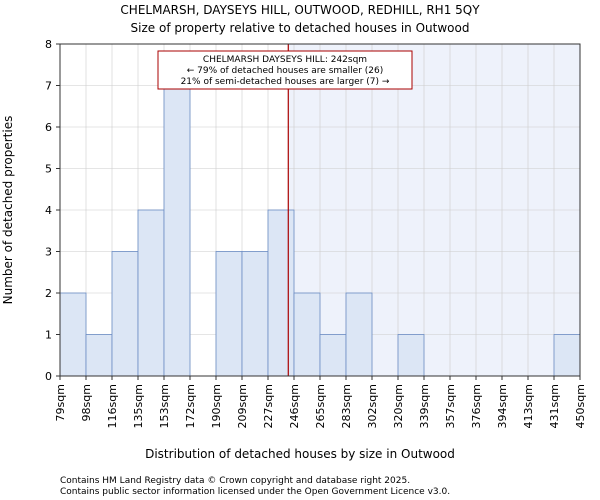 The width and height of the screenshot is (600, 500). Describe the element at coordinates (151, 293) in the screenshot. I see `bar-135sqm` at that location.